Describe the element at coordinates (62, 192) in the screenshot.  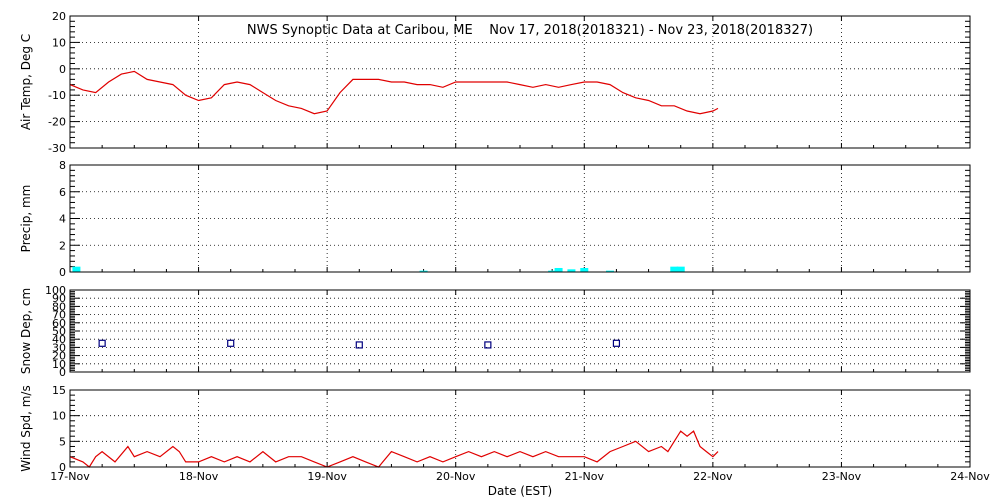
I see `y-tick-label: 6` at that location.